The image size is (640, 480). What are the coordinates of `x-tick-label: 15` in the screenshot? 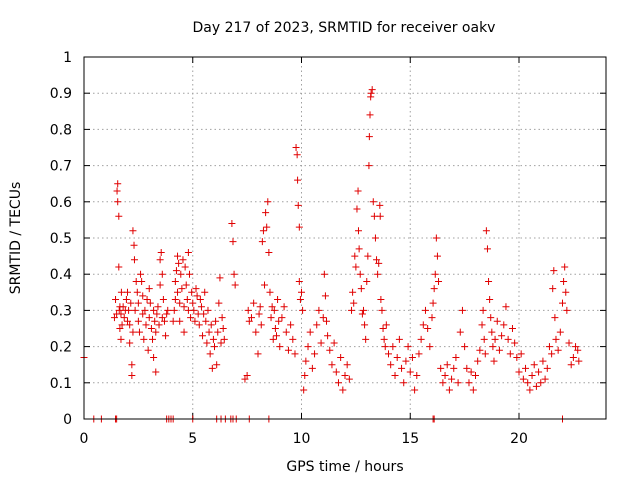 It's located at (410, 439).